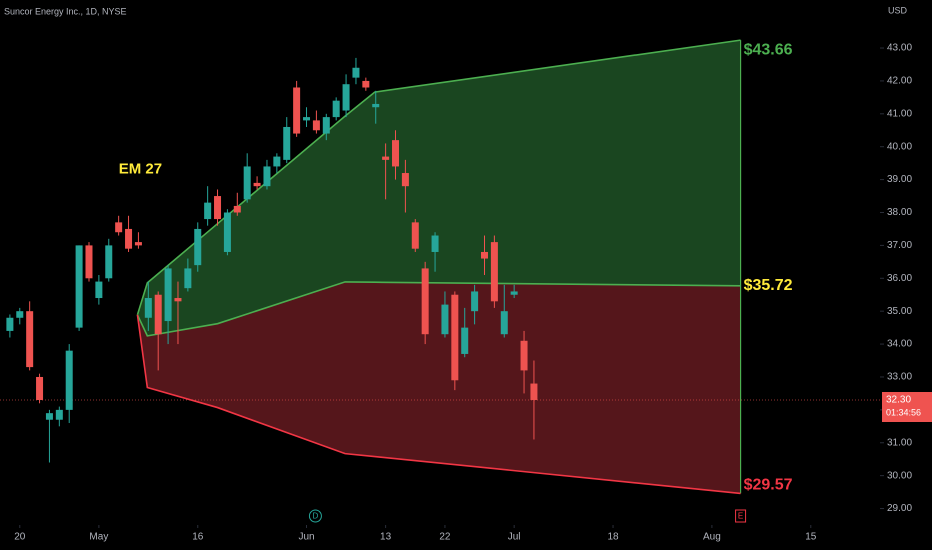 The height and width of the screenshot is (550, 932). Describe the element at coordinates (65, 11) in the screenshot. I see `chart-title: Suncor Energy Inc., 1D, NYSE` at that location.